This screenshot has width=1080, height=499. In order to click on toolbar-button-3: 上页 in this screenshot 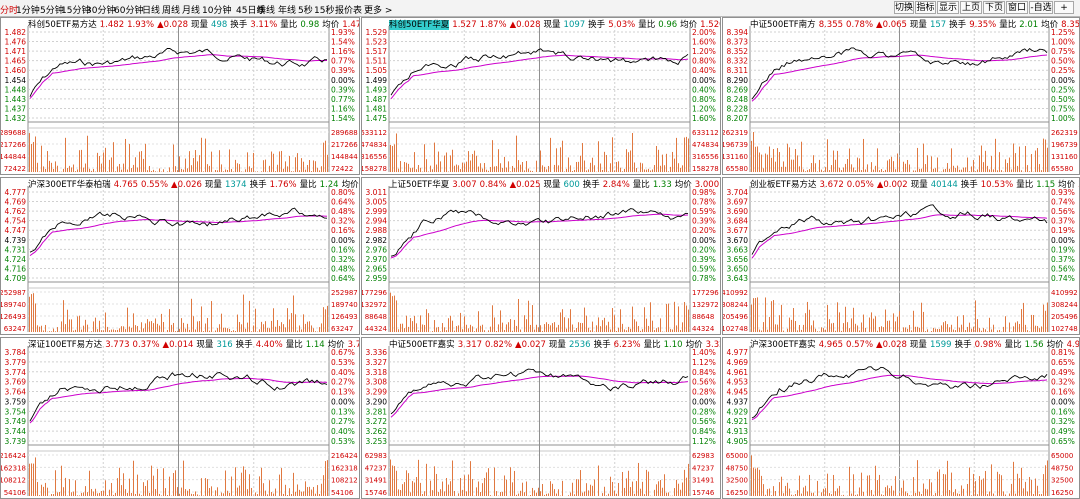, I will do `click(971, 7)`.